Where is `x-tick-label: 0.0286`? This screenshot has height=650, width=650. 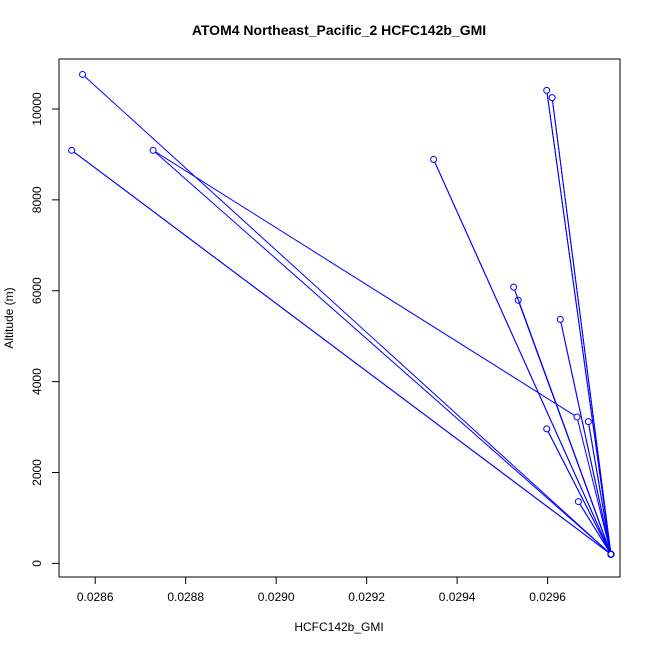 x-tick-label: 0.0286 is located at coordinates (95, 597).